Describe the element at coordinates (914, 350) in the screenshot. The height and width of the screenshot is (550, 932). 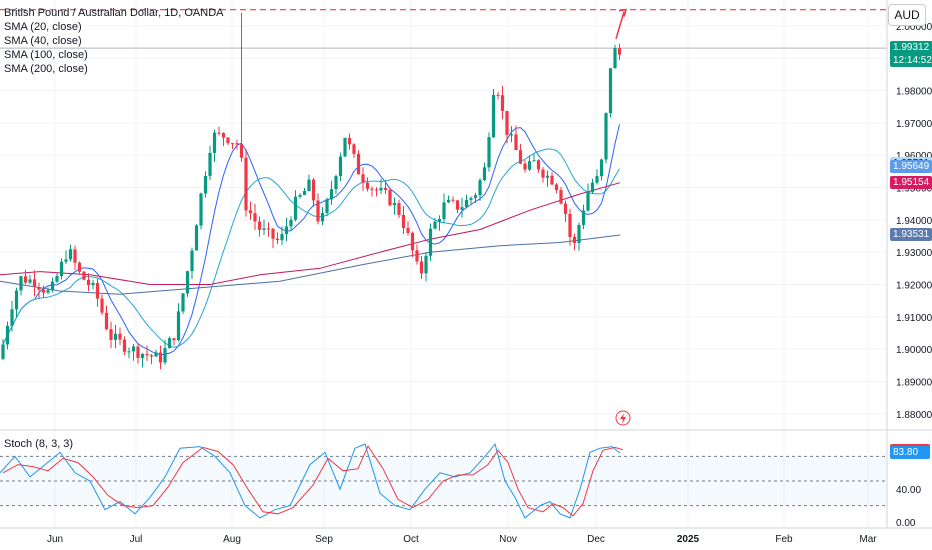
I see `price-tick-label: 1.90000` at that location.